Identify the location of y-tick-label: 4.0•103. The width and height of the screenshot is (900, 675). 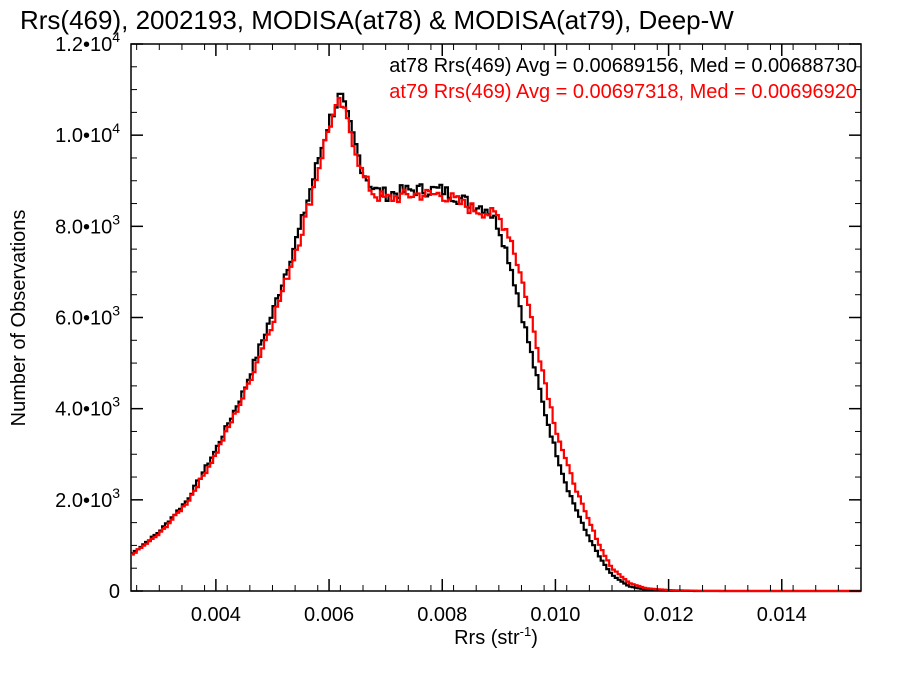
(87, 407).